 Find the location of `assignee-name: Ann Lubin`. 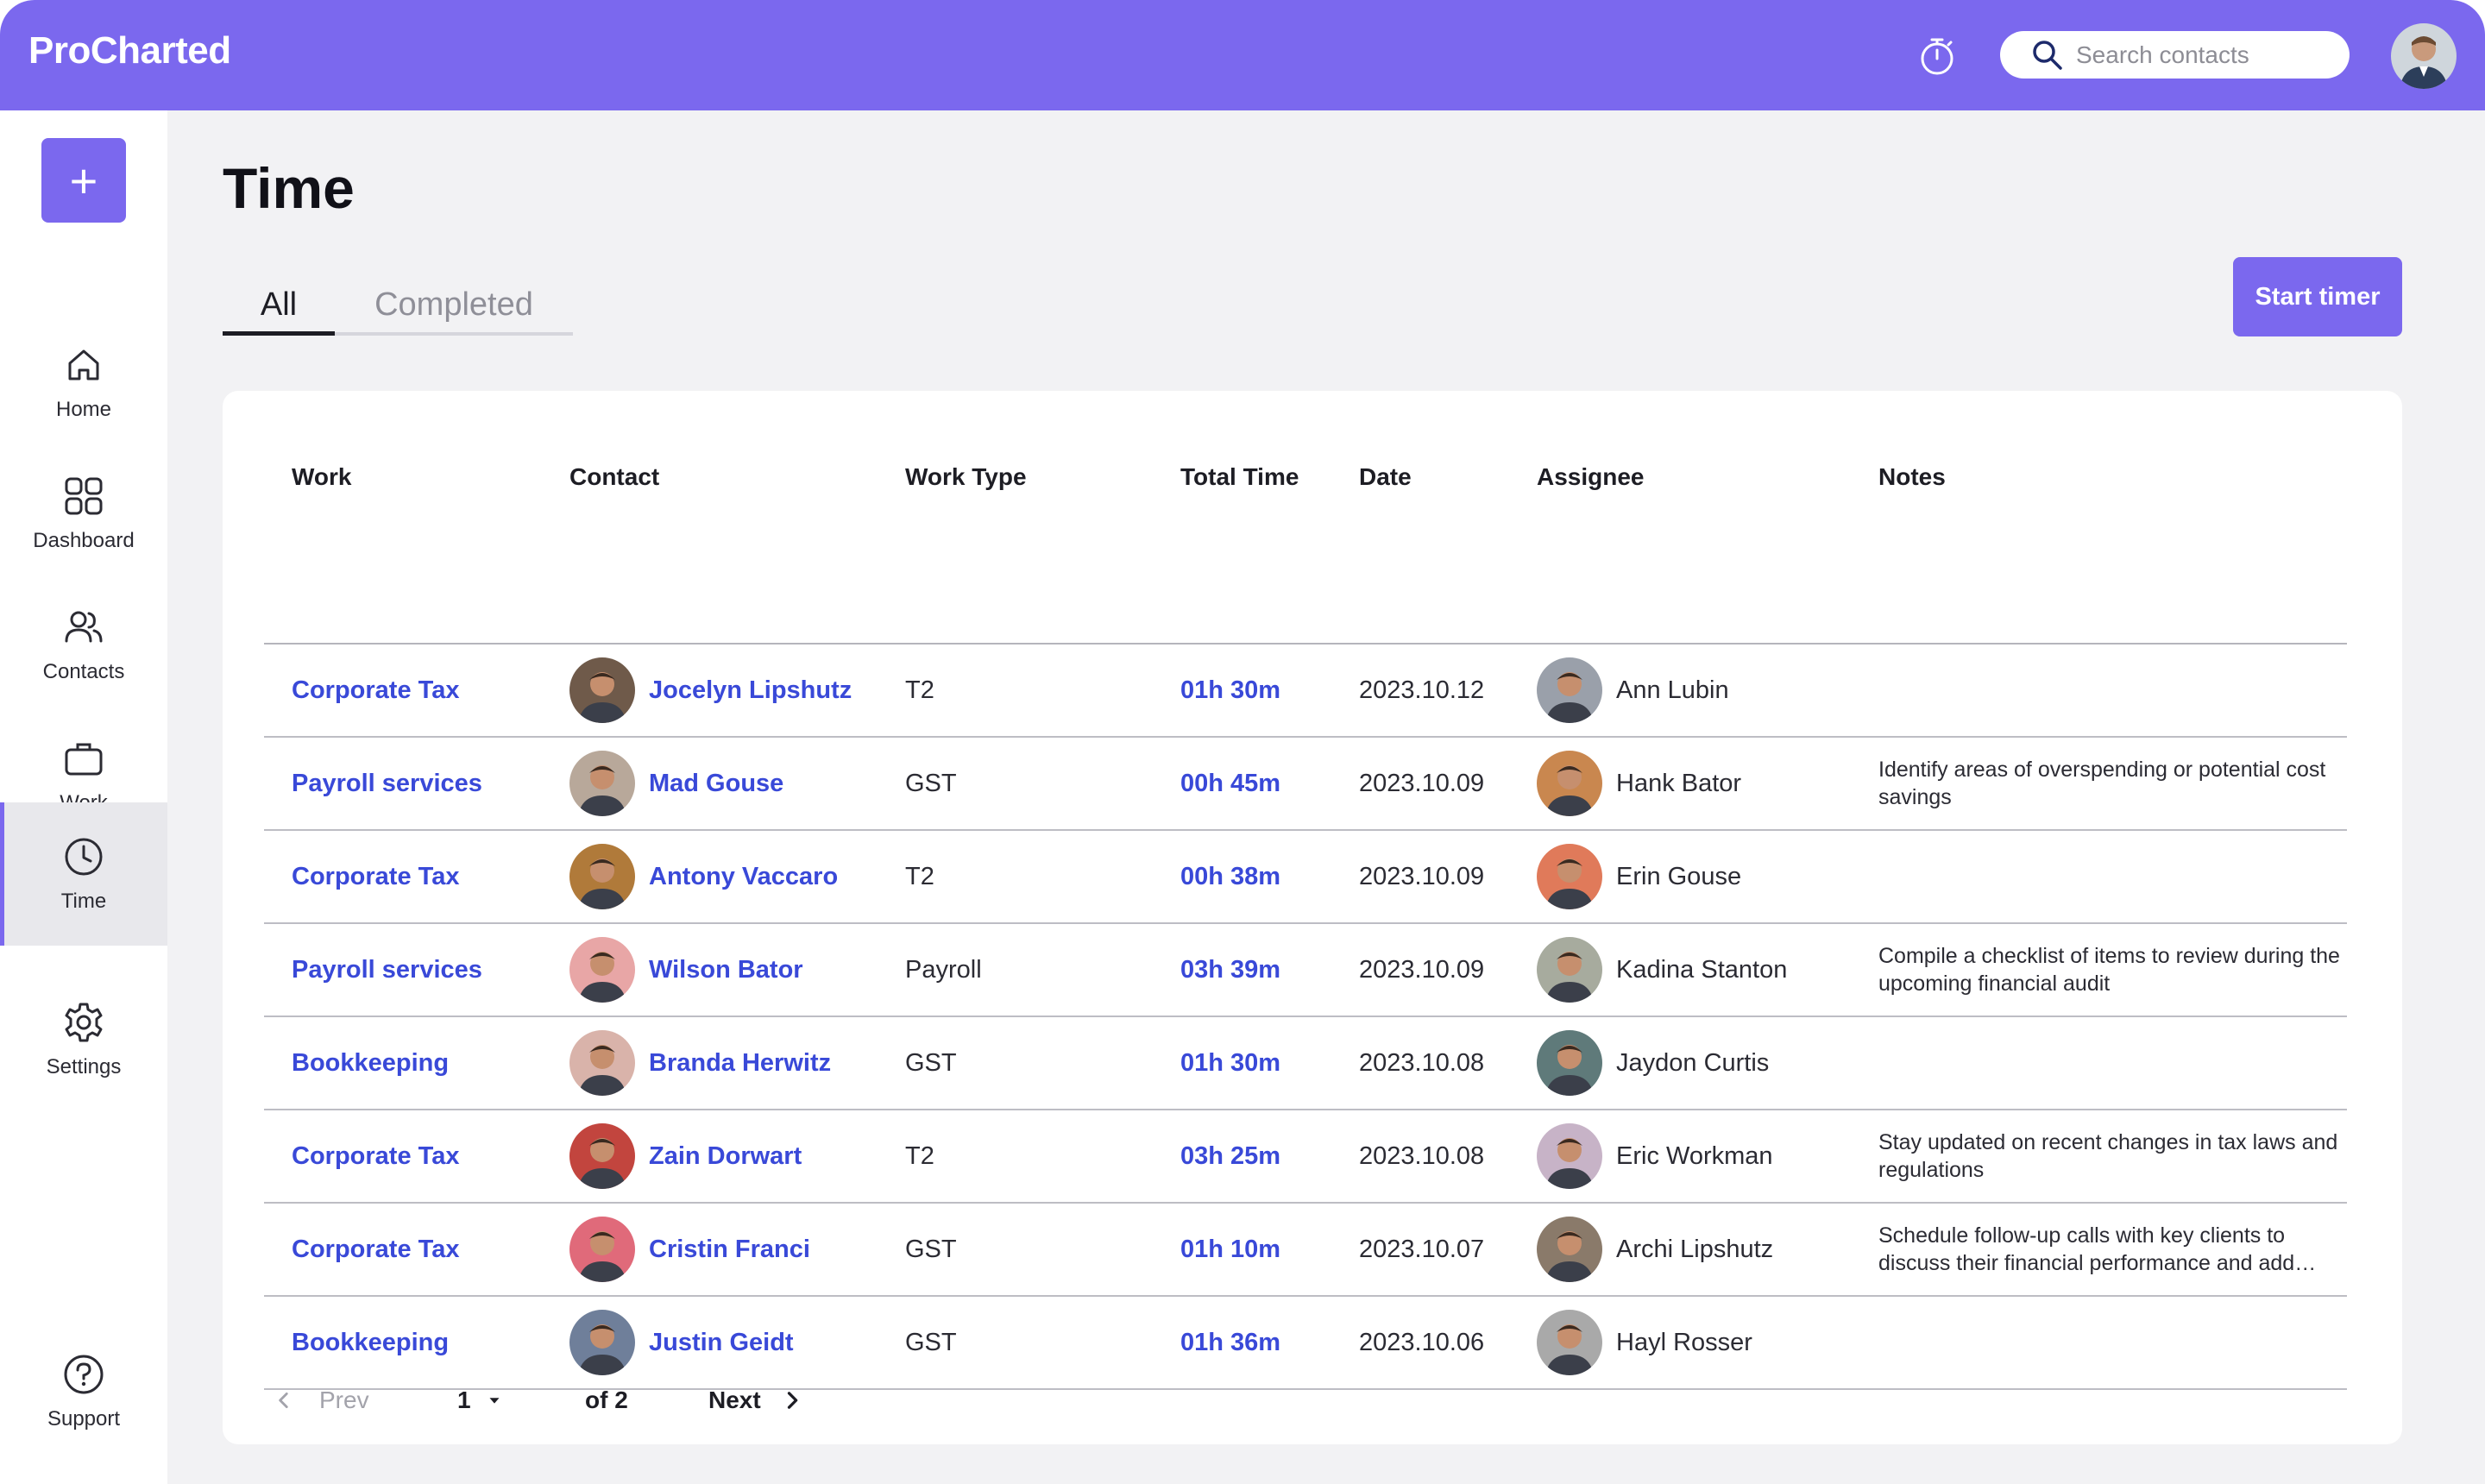

assignee-name: Ann Lubin is located at coordinates (1672, 690).